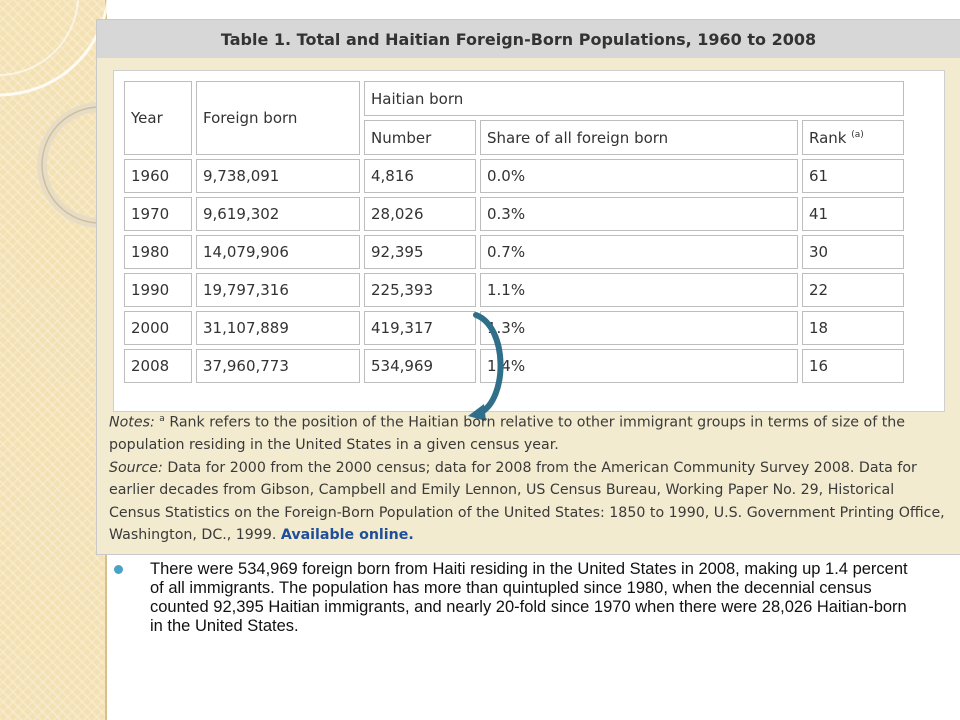 Image resolution: width=960 pixels, height=720 pixels. What do you see at coordinates (853, 176) in the screenshot?
I see `cell-rank: 61` at bounding box center [853, 176].